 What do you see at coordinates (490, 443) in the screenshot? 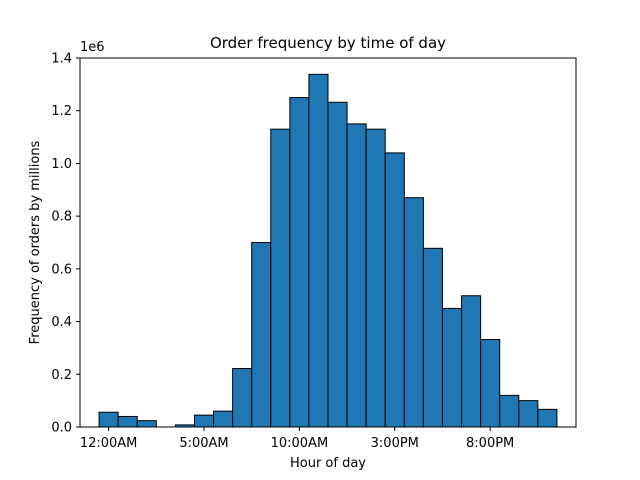
I see `x-tick-label: 8:00PM` at bounding box center [490, 443].